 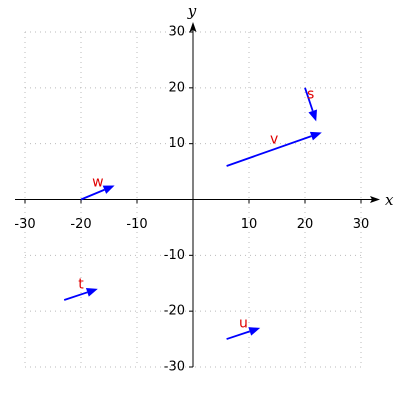 What do you see at coordinates (243, 324) in the screenshot?
I see `vector-label: u` at bounding box center [243, 324].